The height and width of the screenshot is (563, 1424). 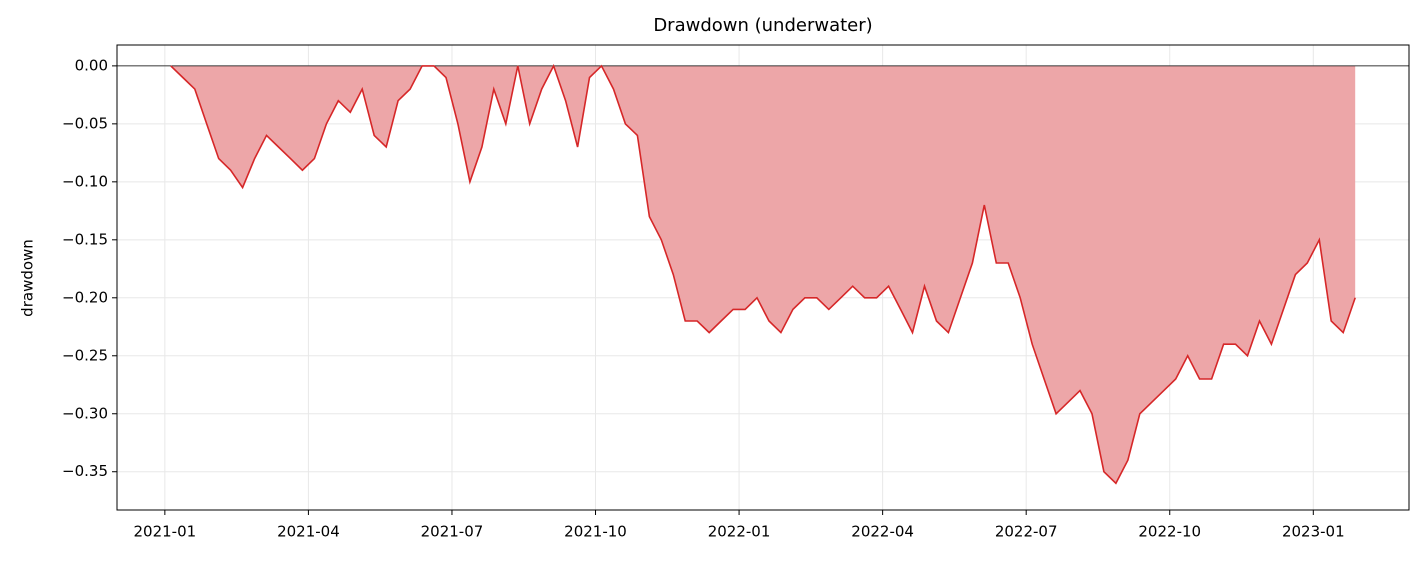 What do you see at coordinates (1169, 532) in the screenshot?
I see `x-tick-label: 2022-10` at bounding box center [1169, 532].